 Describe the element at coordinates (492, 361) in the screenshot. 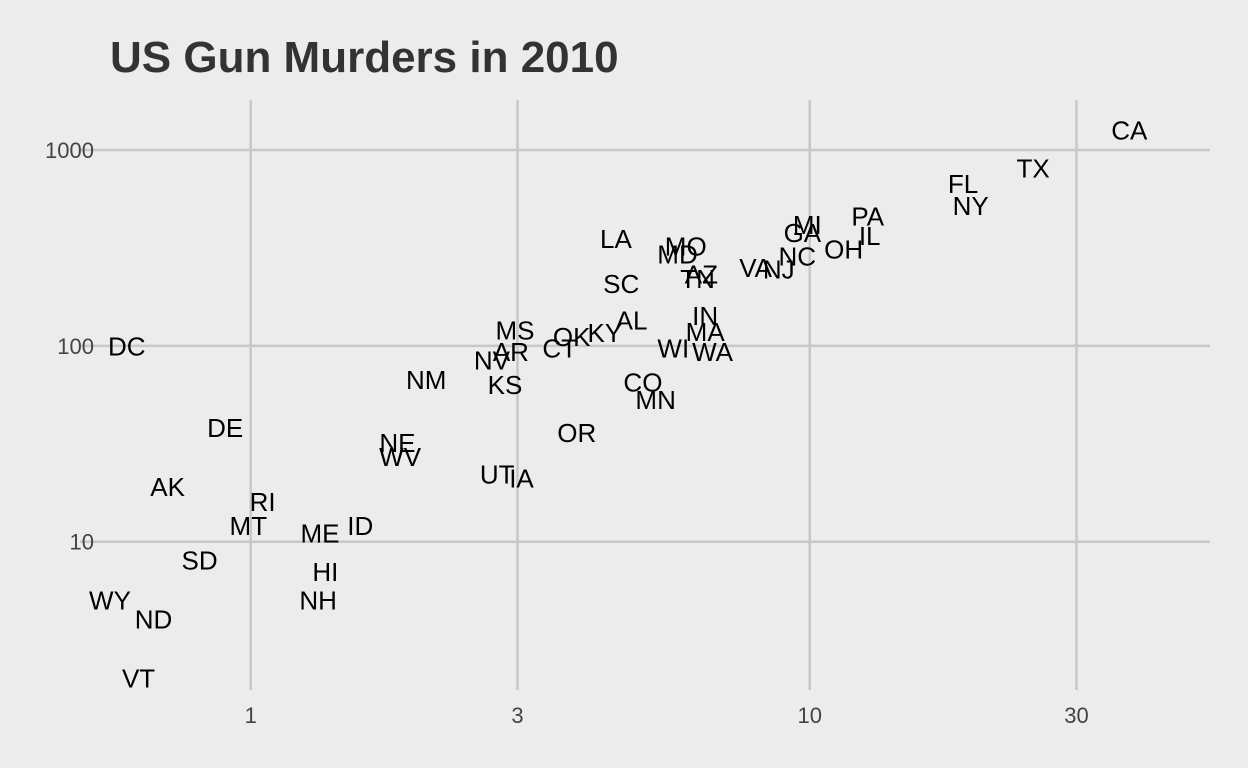

I see `point-label-nv: NV` at that location.